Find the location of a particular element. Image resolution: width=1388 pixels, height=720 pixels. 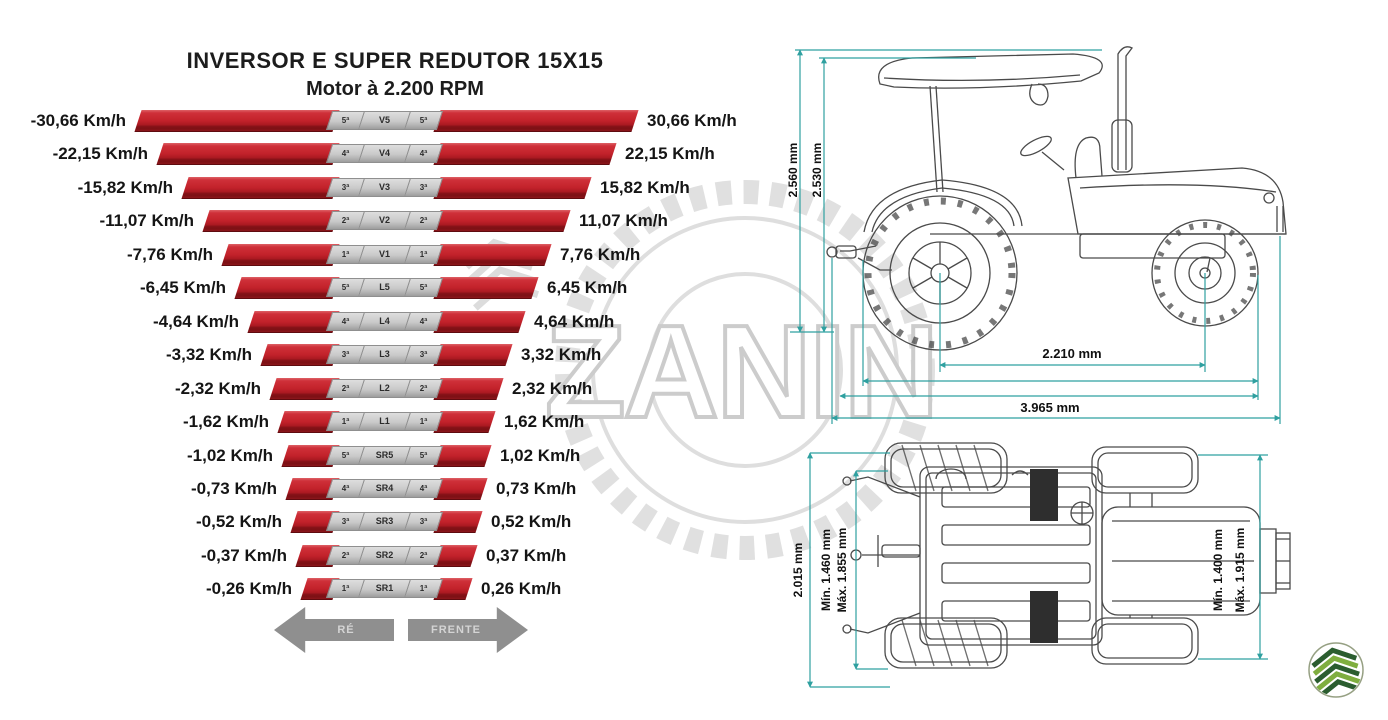

speed-row: -22,15 Km/h 22,15 Km/h 4ª V4 4ª is located at coordinates (387, 153).